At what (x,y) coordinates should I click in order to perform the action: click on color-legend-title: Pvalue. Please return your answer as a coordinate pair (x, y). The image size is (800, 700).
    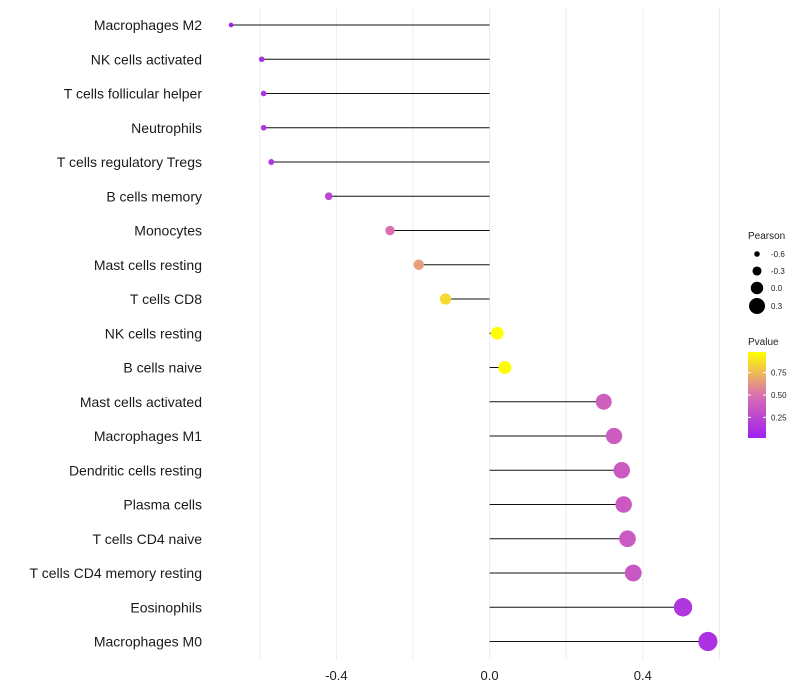
    Looking at the image, I should click on (763, 342).